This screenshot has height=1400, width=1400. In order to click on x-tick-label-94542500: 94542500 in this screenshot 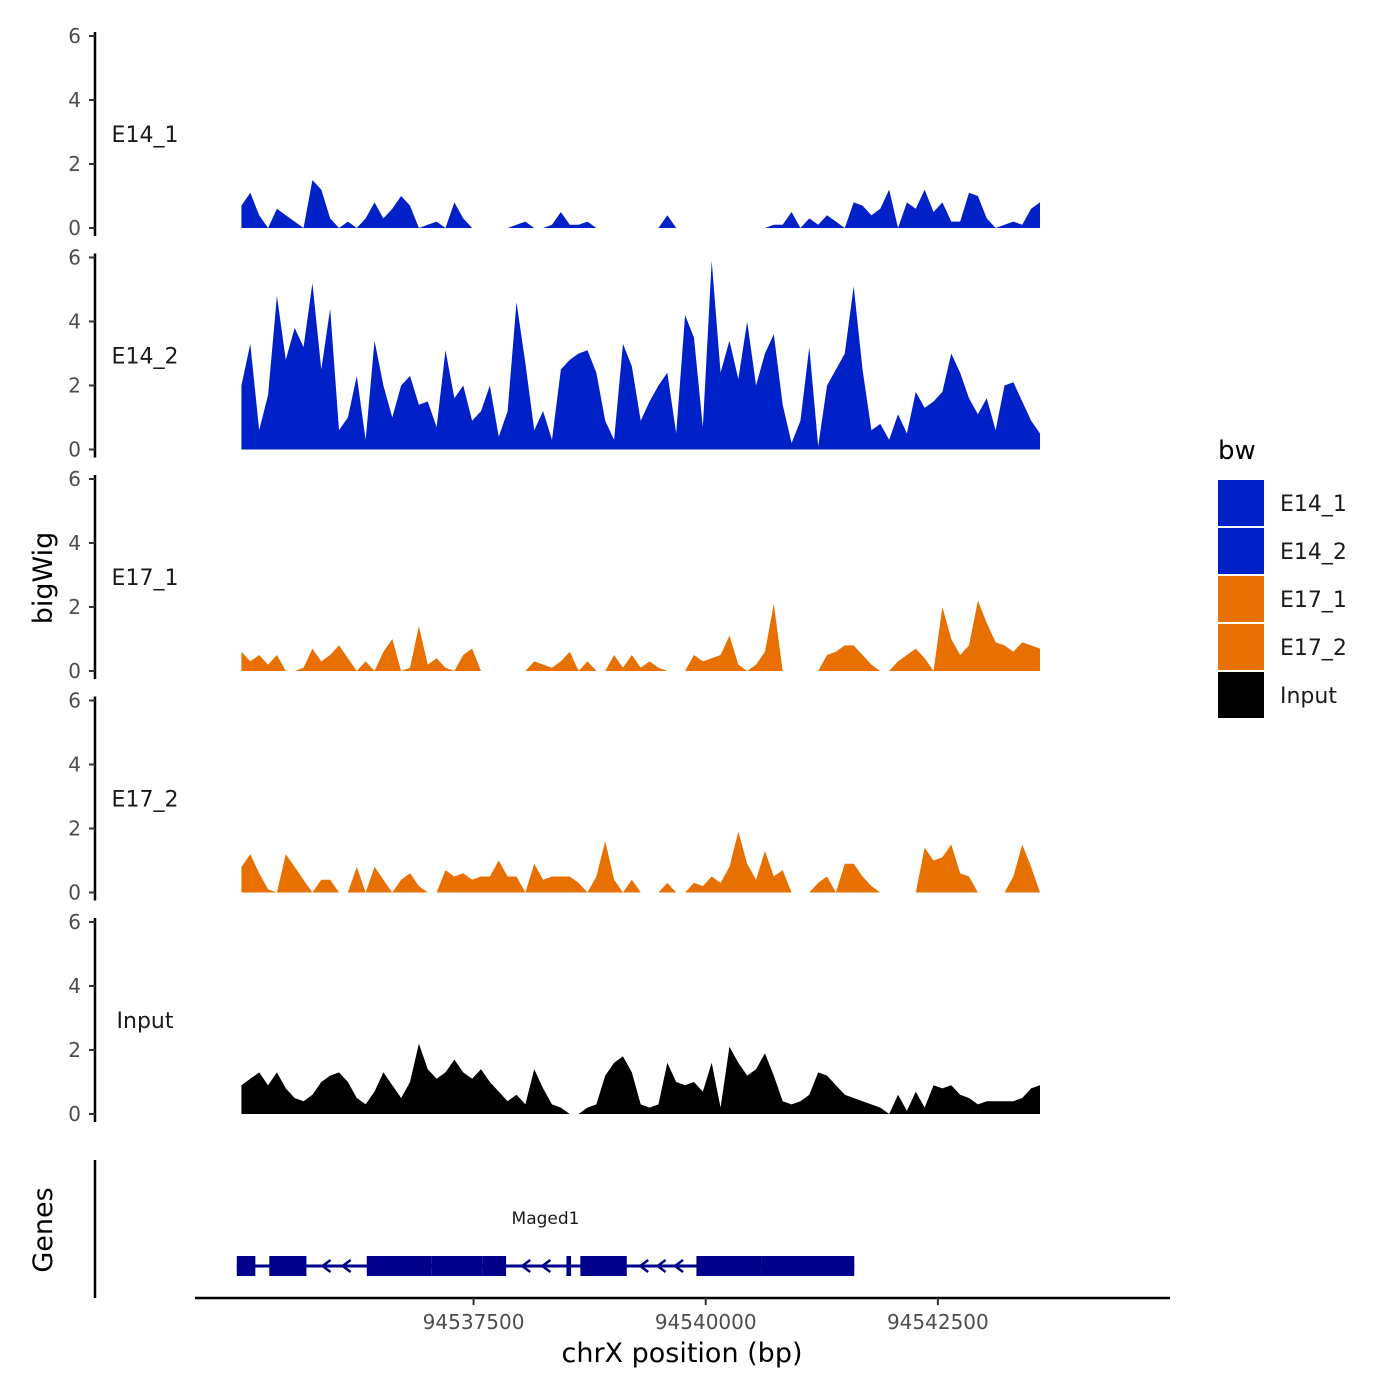, I will do `click(938, 1322)`.